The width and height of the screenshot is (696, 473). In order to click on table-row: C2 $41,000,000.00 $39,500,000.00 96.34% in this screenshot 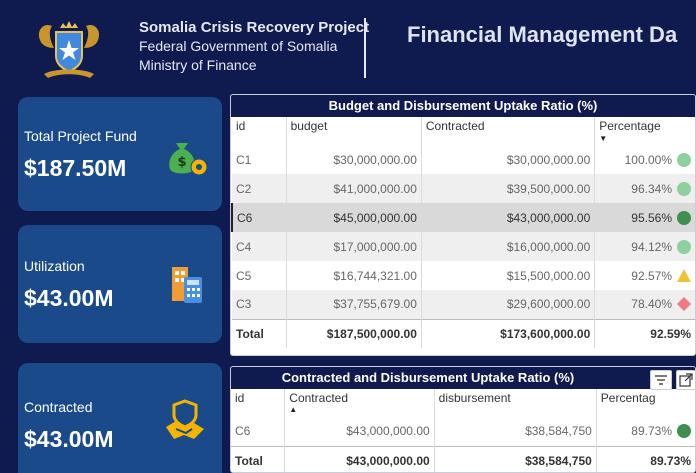, I will do `click(463, 188)`.